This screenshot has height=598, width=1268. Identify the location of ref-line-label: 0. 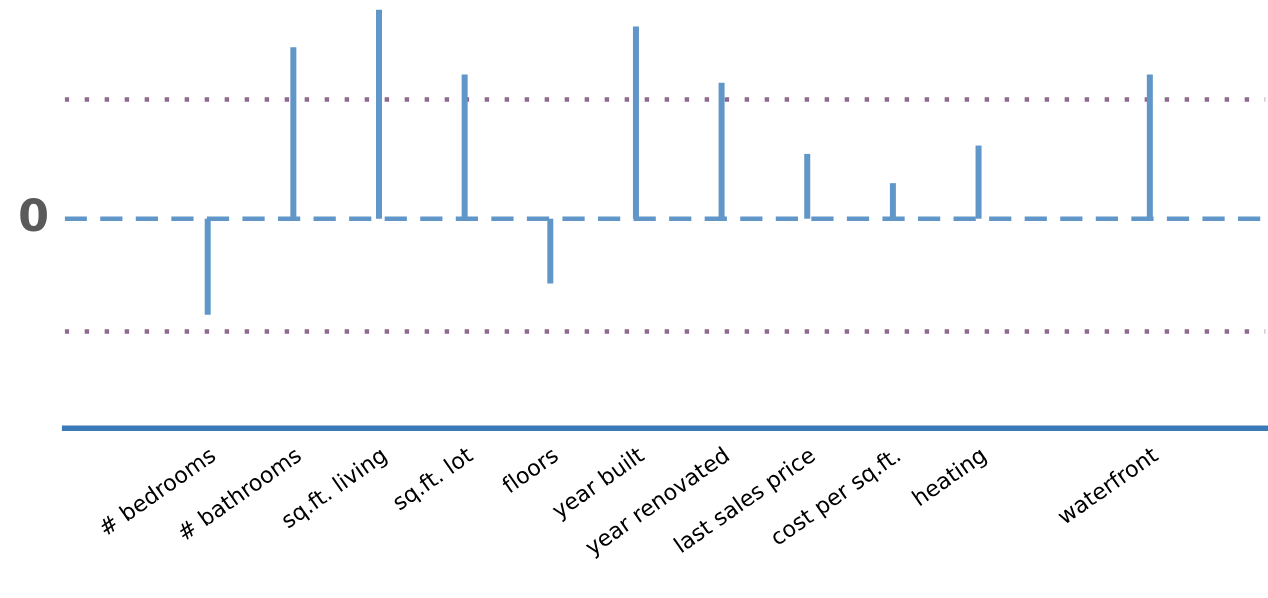
(33, 214).